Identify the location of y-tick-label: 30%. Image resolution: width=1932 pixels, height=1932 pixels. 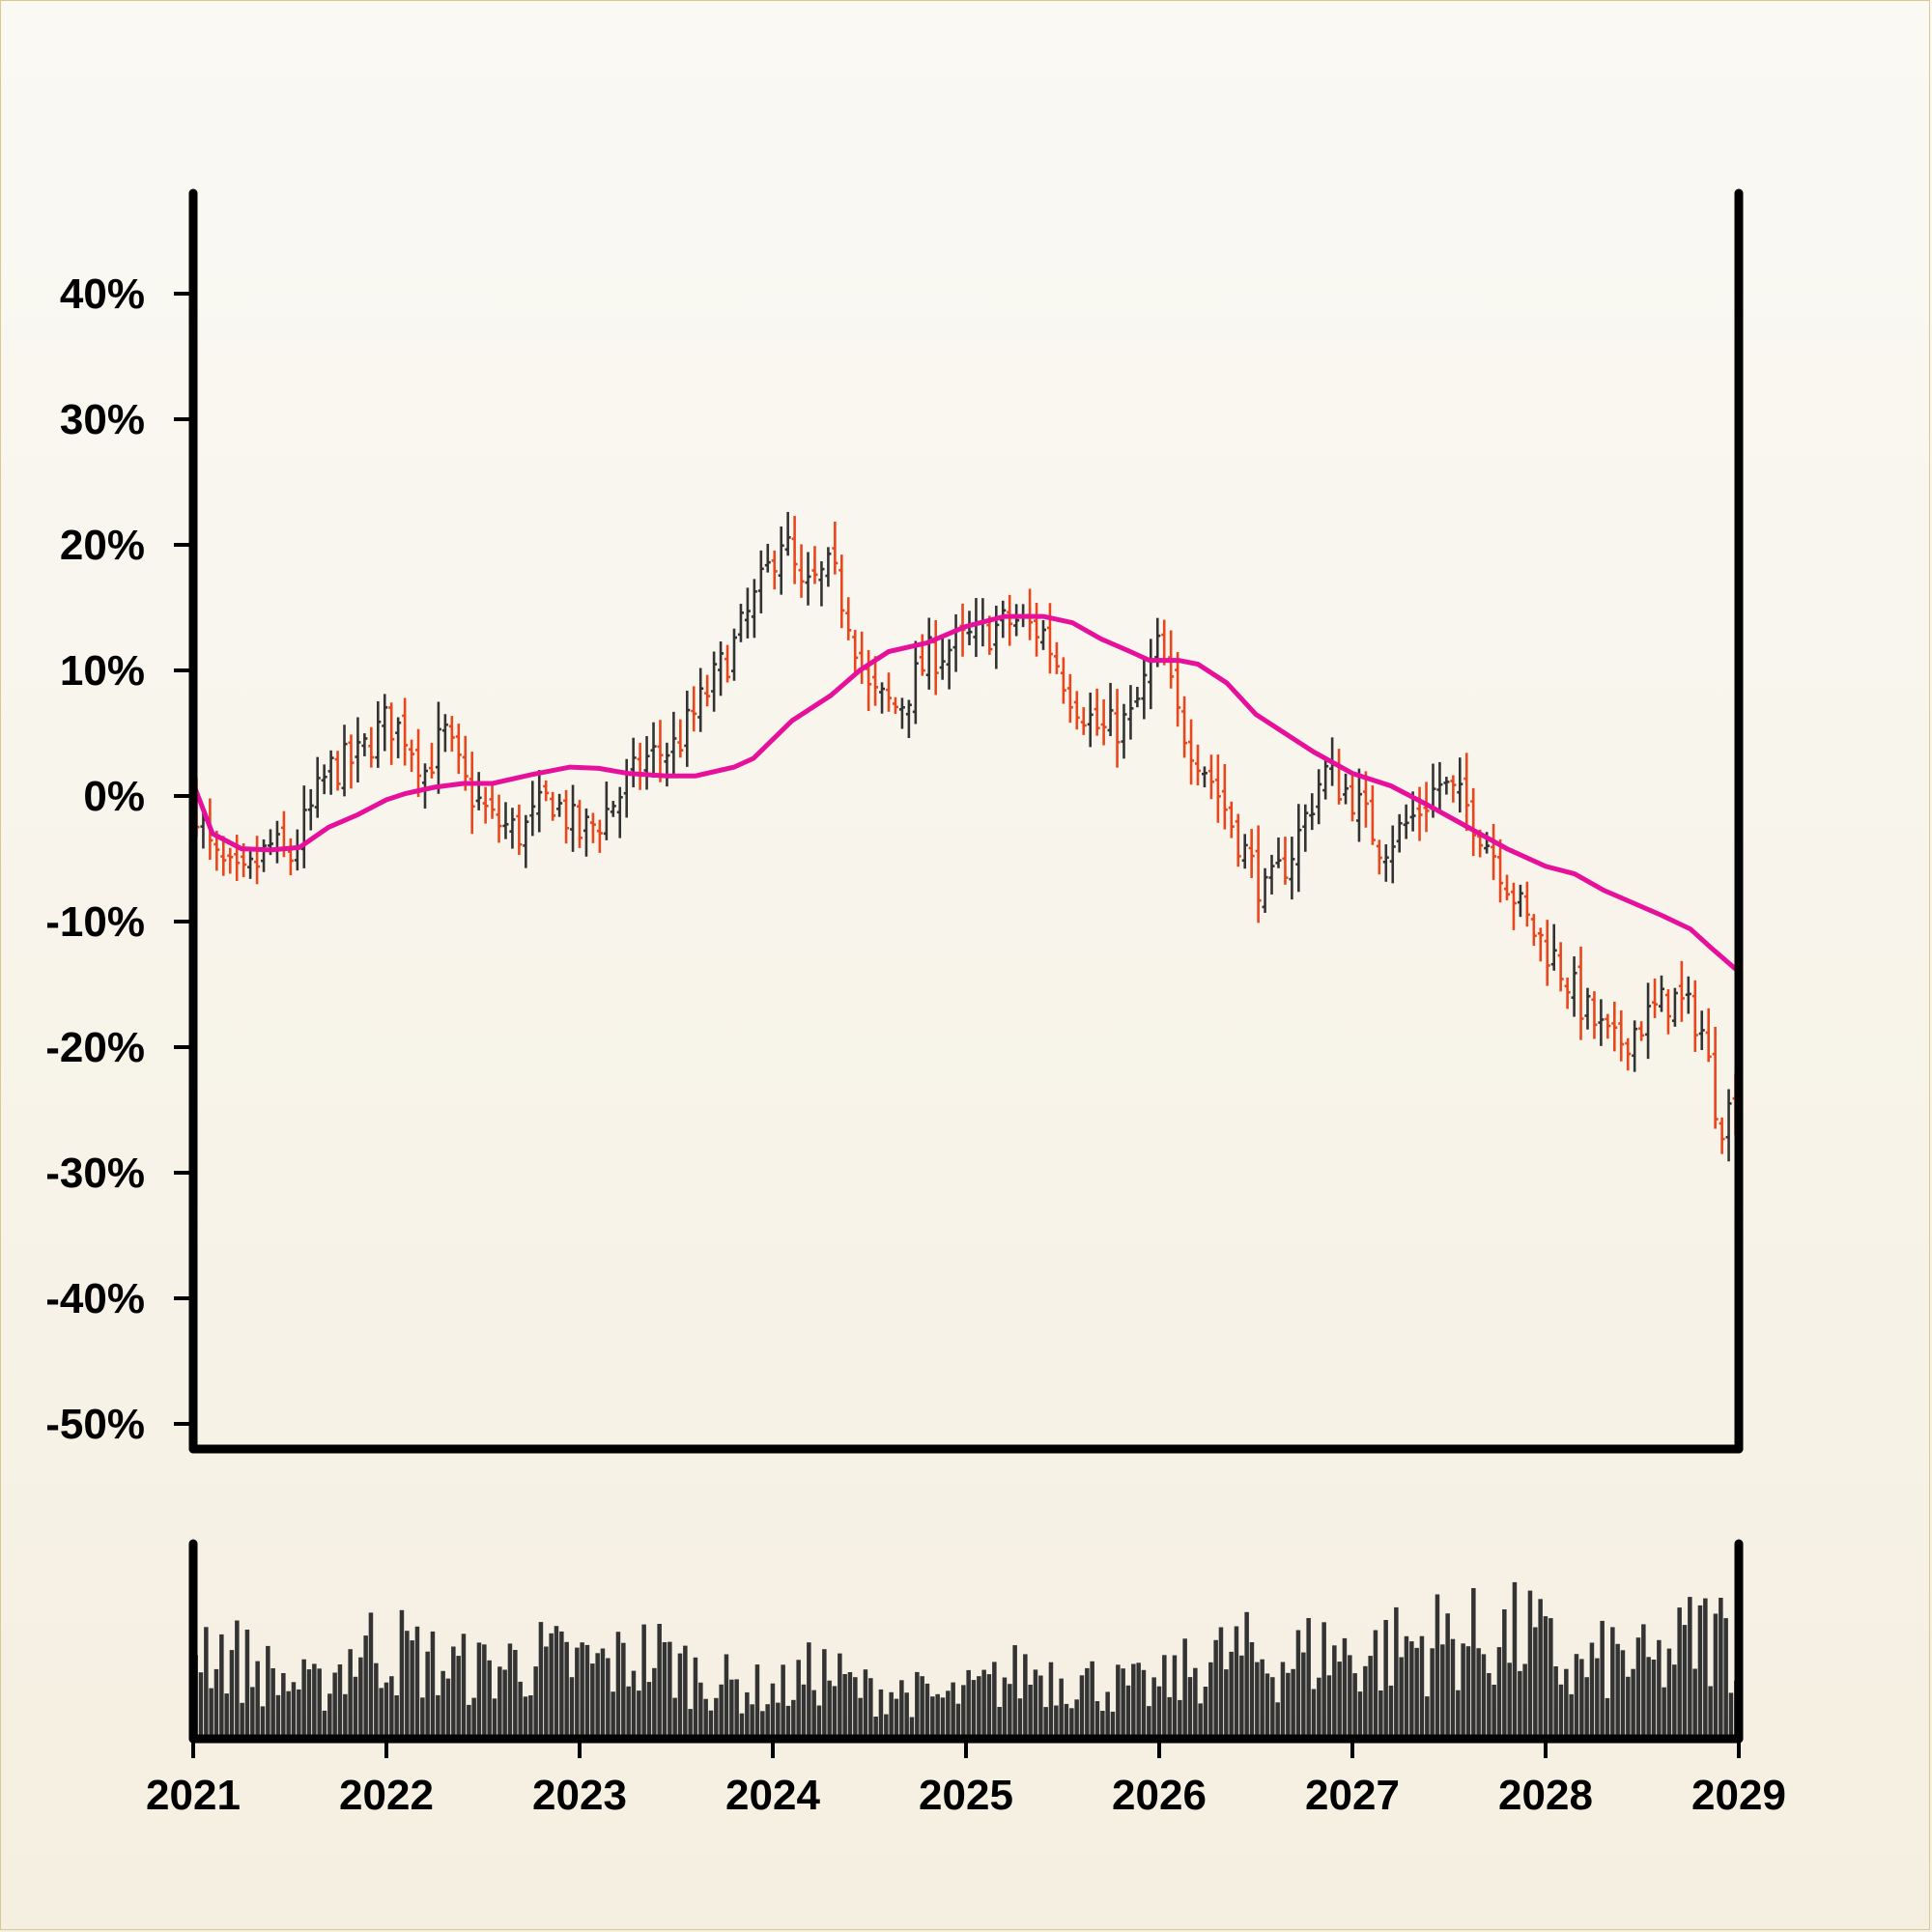
(102, 419).